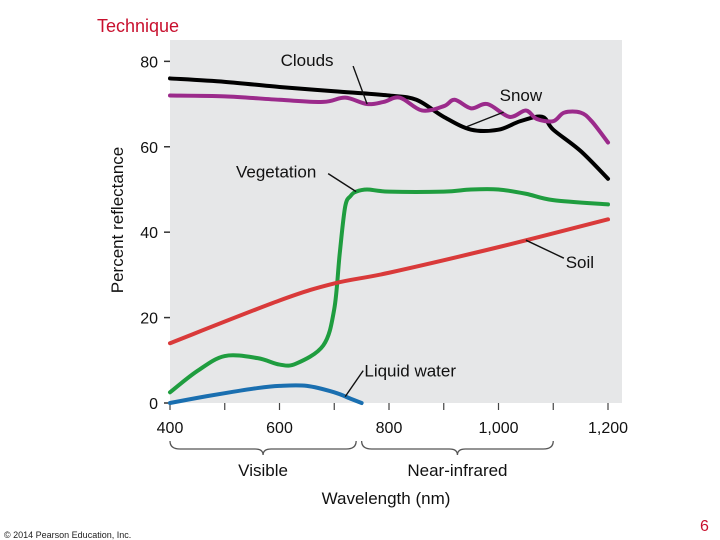 This screenshot has width=720, height=540. I want to click on x-tick-label: 600, so click(279, 428).